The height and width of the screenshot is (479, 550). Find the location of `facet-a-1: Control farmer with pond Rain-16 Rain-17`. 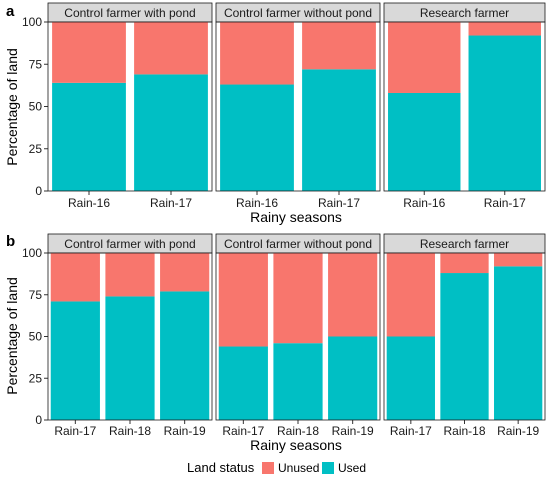

facet-a-1: Control farmer with pond Rain-16 Rain-17 is located at coordinates (130, 106).